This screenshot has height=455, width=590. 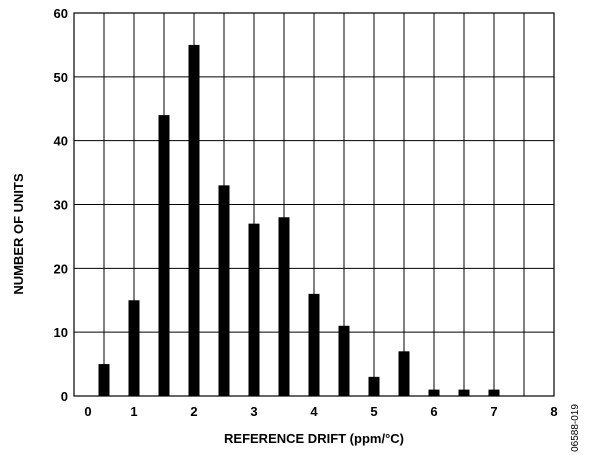 What do you see at coordinates (61, 332) in the screenshot?
I see `y-tick-label: 10` at bounding box center [61, 332].